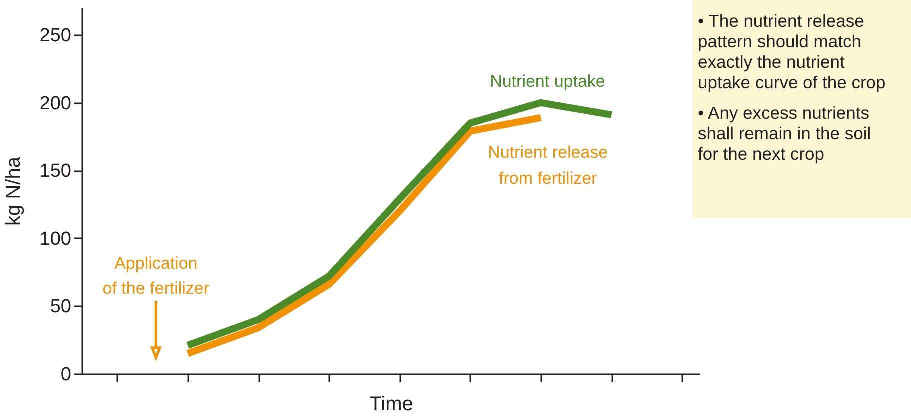 Image resolution: width=911 pixels, height=417 pixels. I want to click on annotation: • Any excess nutrients shall remain in the soil for the next crop, so click(785, 133).